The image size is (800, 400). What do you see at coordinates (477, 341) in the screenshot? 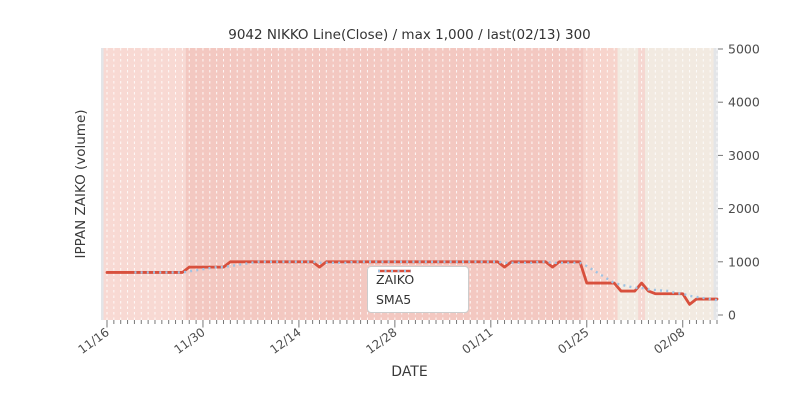
I see `x-tick-label: 01/11` at bounding box center [477, 341].